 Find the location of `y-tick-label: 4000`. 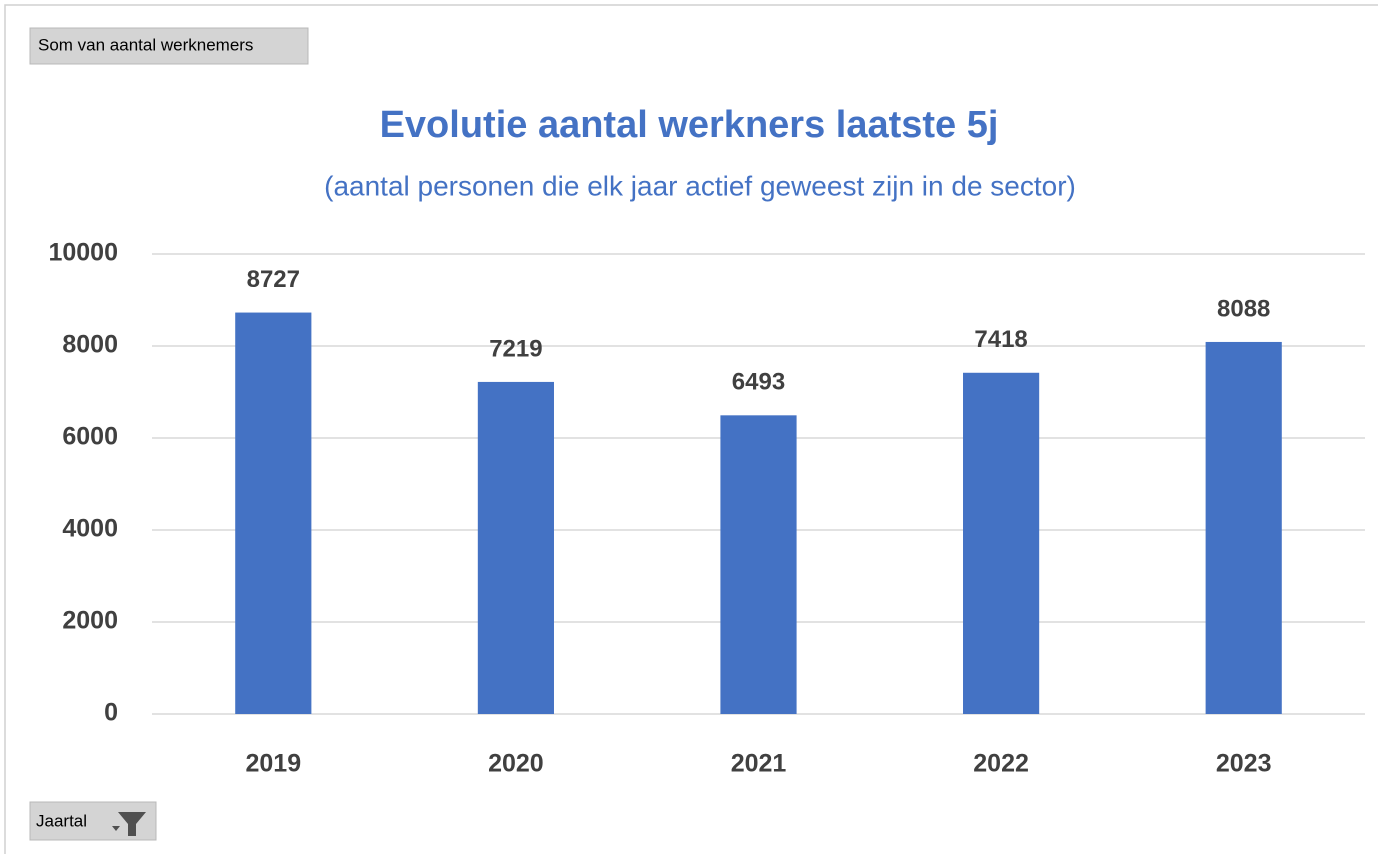

y-tick-label: 4000 is located at coordinates (90, 529).